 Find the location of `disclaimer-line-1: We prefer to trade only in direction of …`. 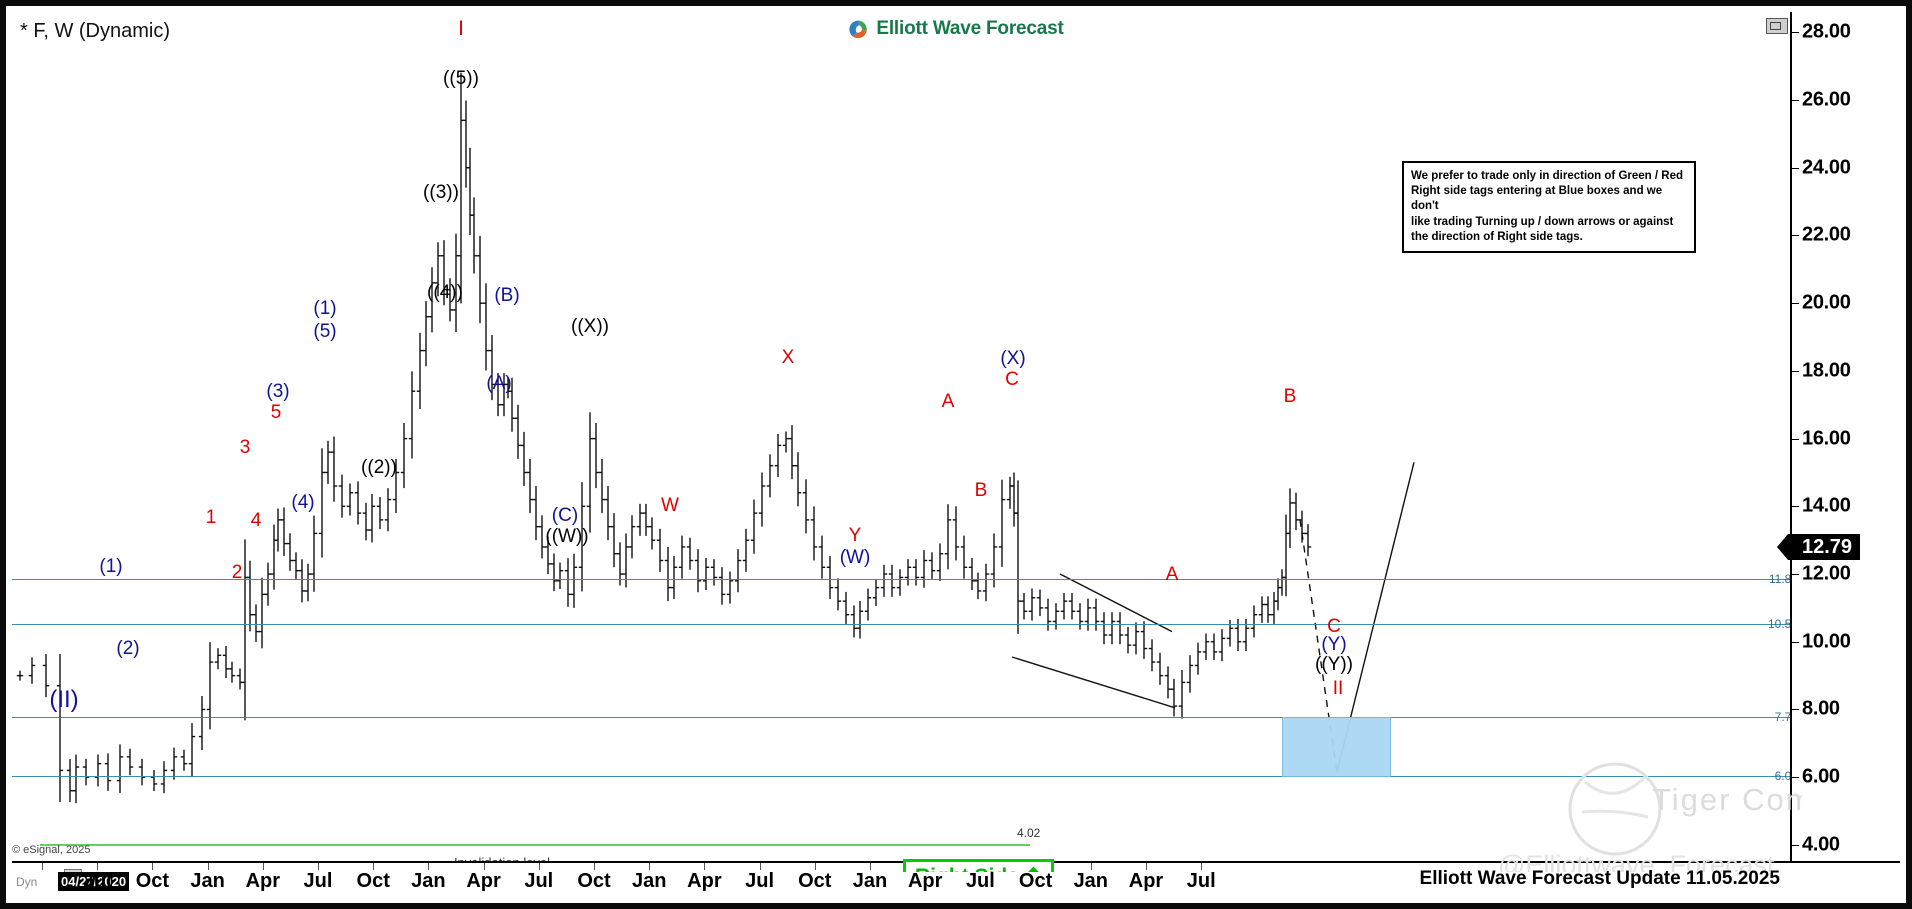

disclaimer-line-1: We prefer to trade only in direction of … is located at coordinates (1547, 176).